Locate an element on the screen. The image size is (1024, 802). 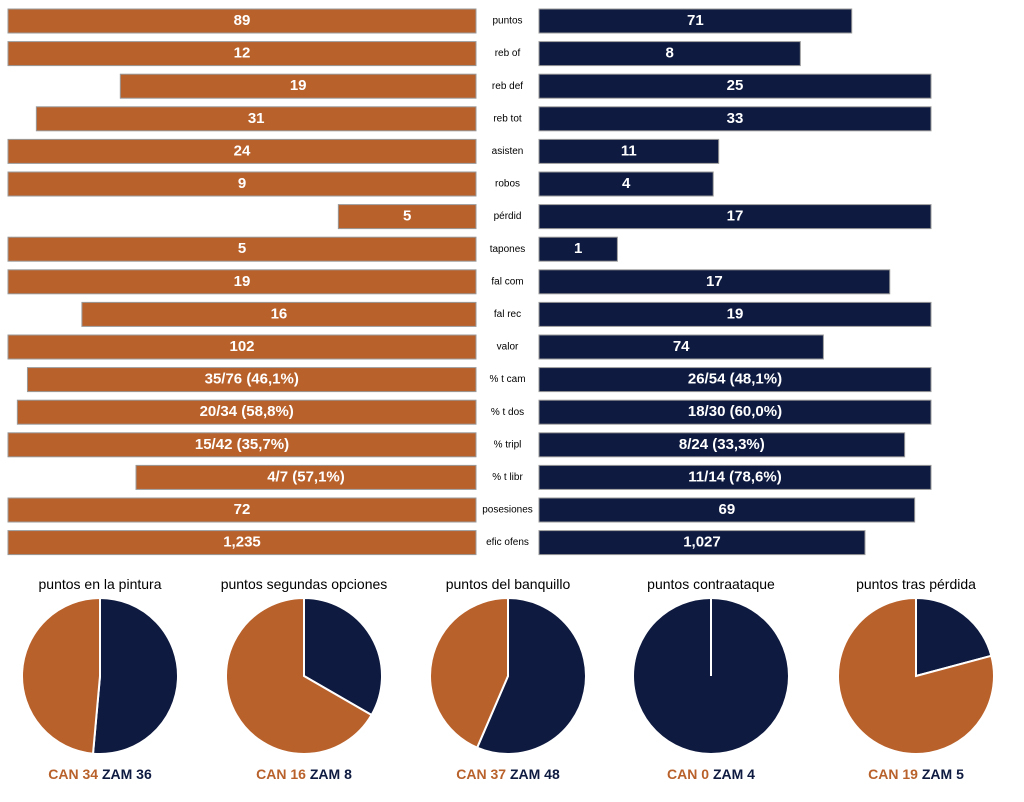
pie-caption: CAN 37 ZAM 48 is located at coordinates (508, 774).